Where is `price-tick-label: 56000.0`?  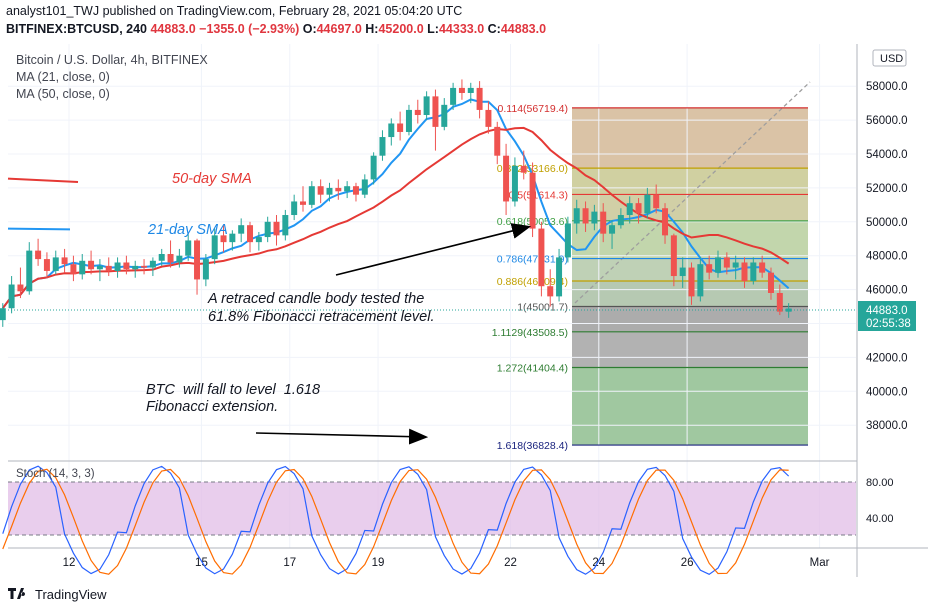
price-tick-label: 56000.0 is located at coordinates (887, 121).